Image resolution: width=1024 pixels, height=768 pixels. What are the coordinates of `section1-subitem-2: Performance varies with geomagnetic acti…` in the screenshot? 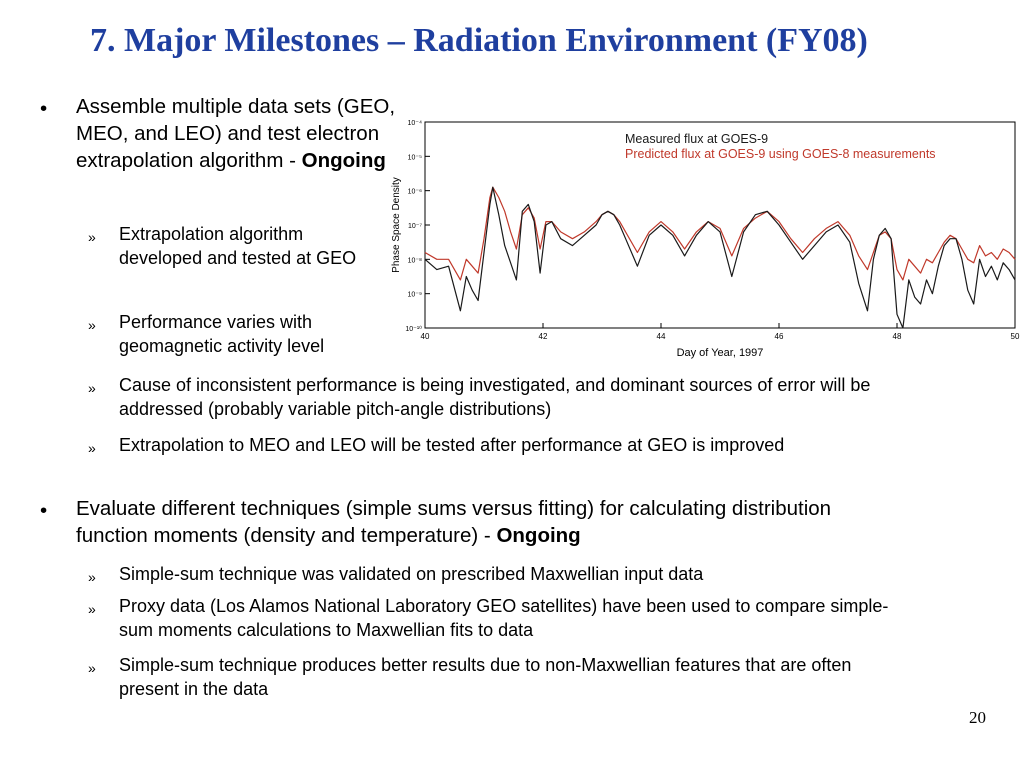 It's located at (222, 334).